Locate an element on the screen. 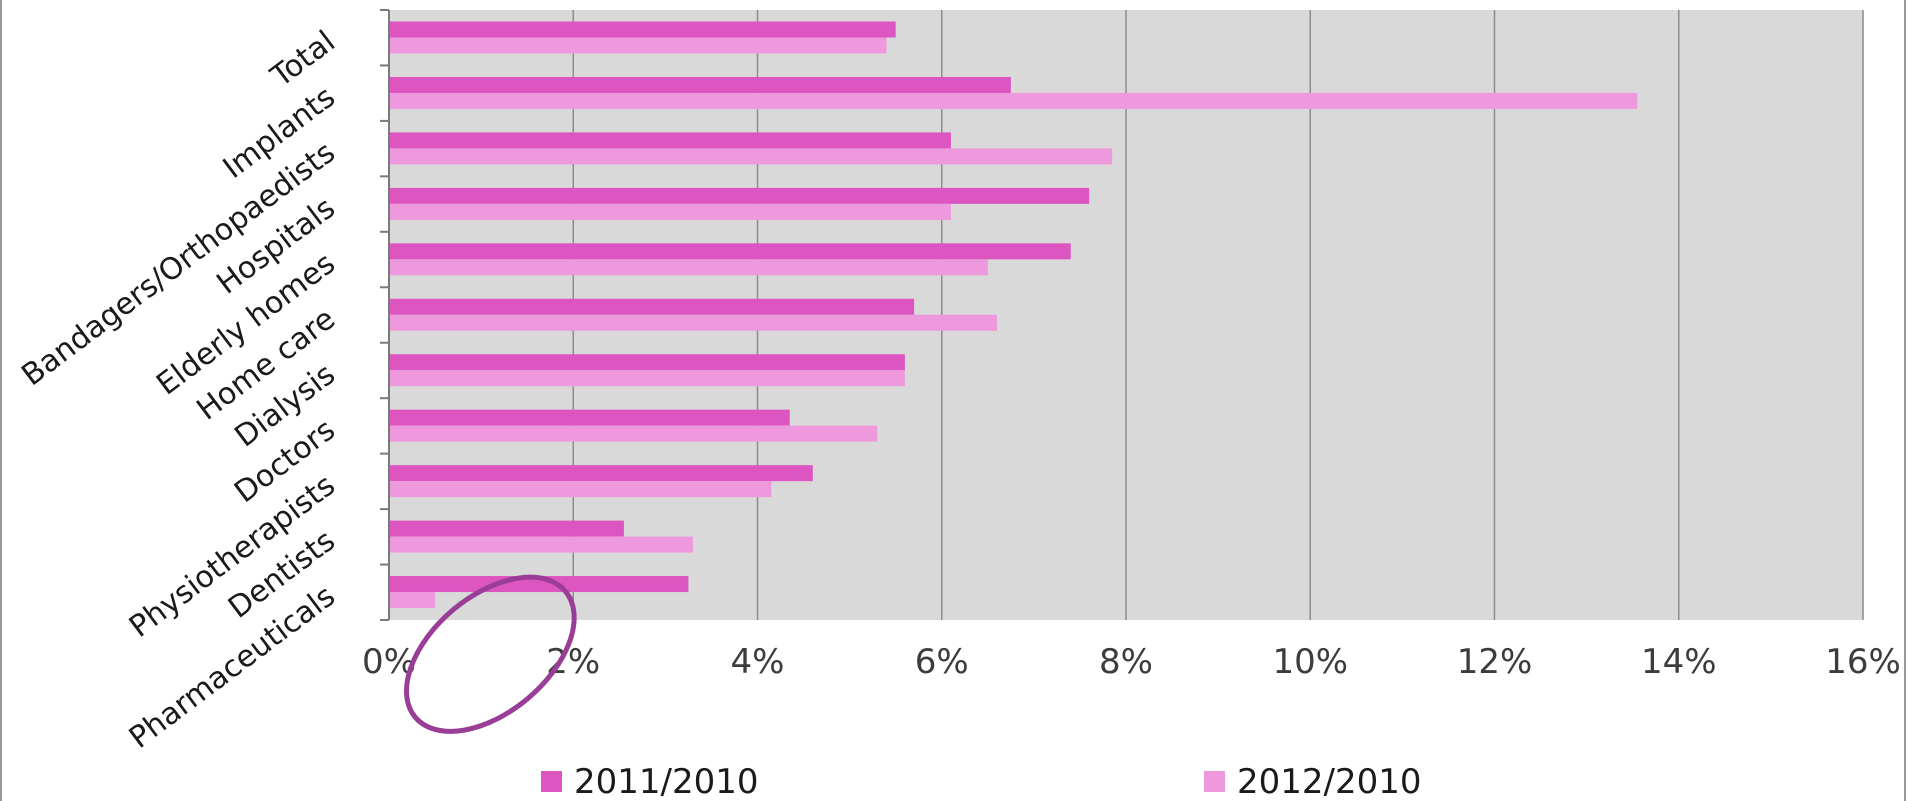 This screenshot has height=801, width=1907. y-axis-ticks is located at coordinates (384, 315).